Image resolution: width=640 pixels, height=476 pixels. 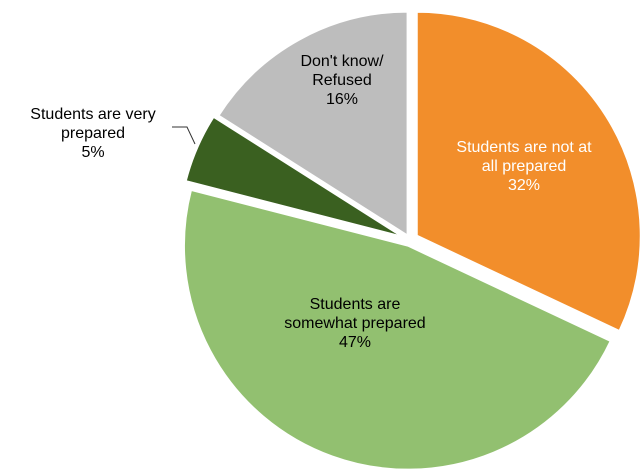 What do you see at coordinates (524, 166) in the screenshot?
I see `slice-label-not-at-all-prepared: Students are not at all prepared 32%` at bounding box center [524, 166].